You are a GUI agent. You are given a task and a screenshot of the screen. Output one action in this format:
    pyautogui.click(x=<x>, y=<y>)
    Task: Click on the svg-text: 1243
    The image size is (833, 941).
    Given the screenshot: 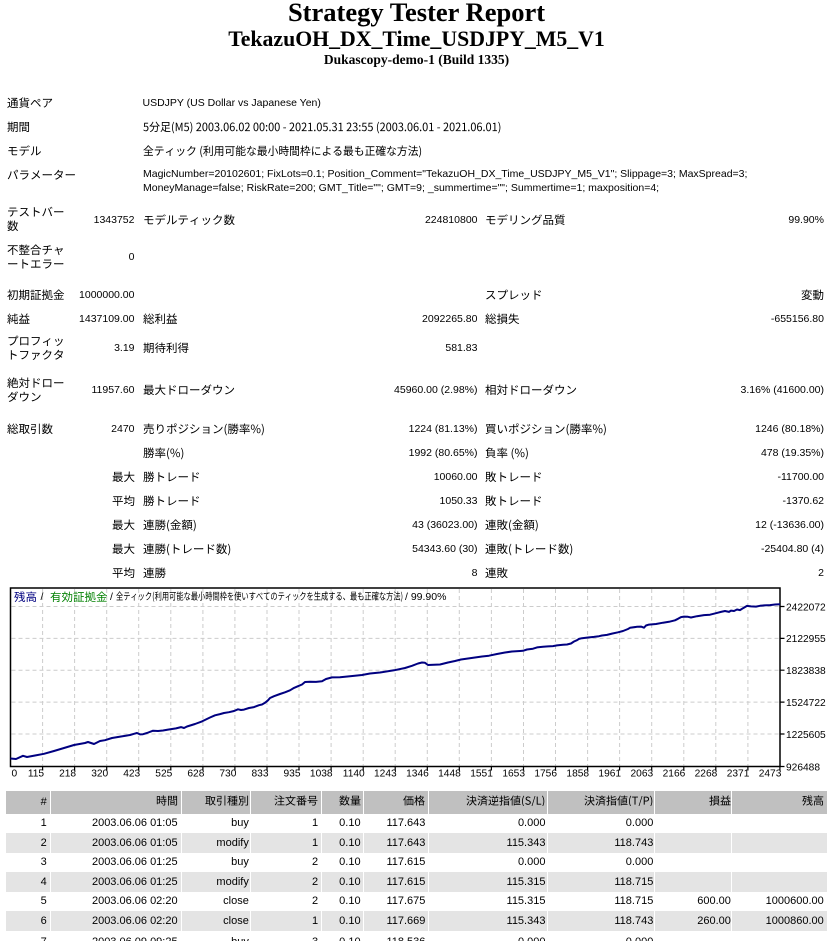 What is the action you would take?
    pyautogui.click(x=385, y=774)
    